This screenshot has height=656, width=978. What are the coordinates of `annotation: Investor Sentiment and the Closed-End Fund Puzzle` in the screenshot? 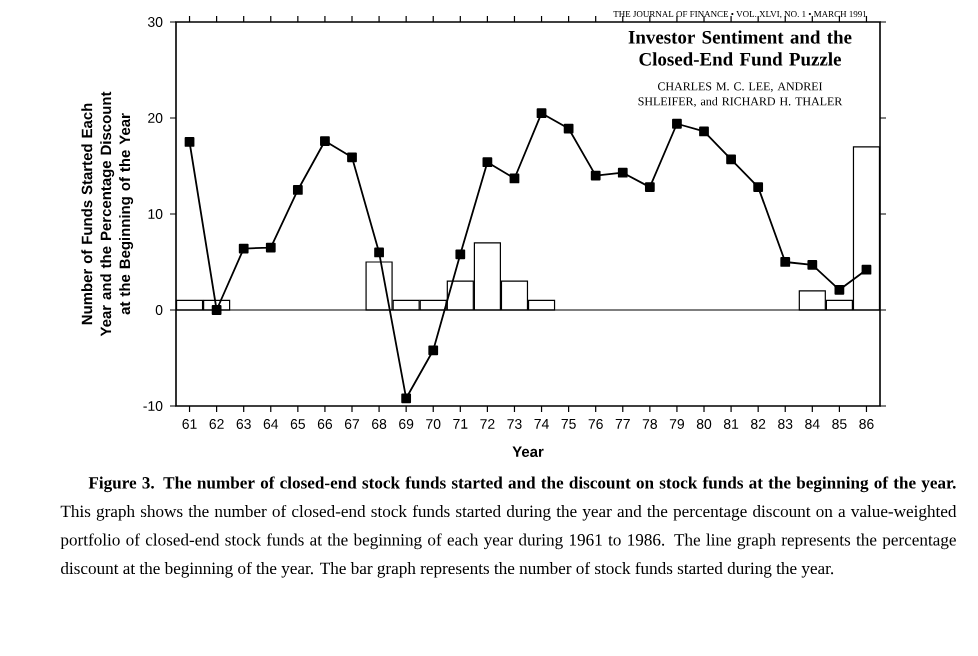 It's located at (740, 48).